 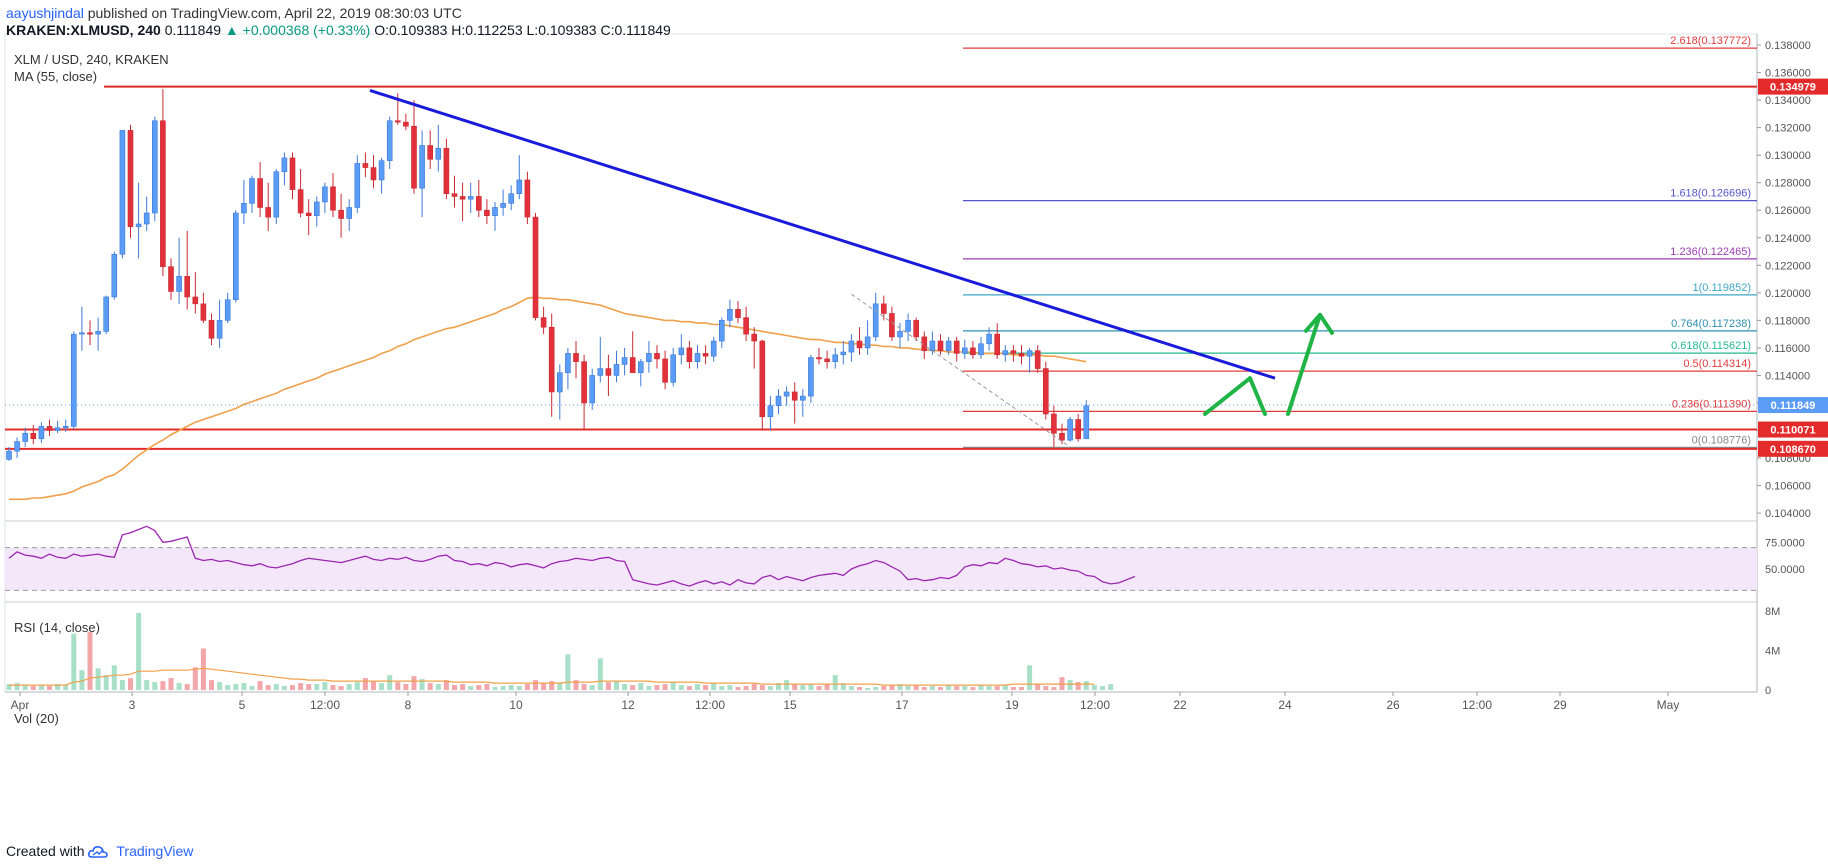 What do you see at coordinates (45, 851) in the screenshot?
I see `created-with-label: Created with` at bounding box center [45, 851].